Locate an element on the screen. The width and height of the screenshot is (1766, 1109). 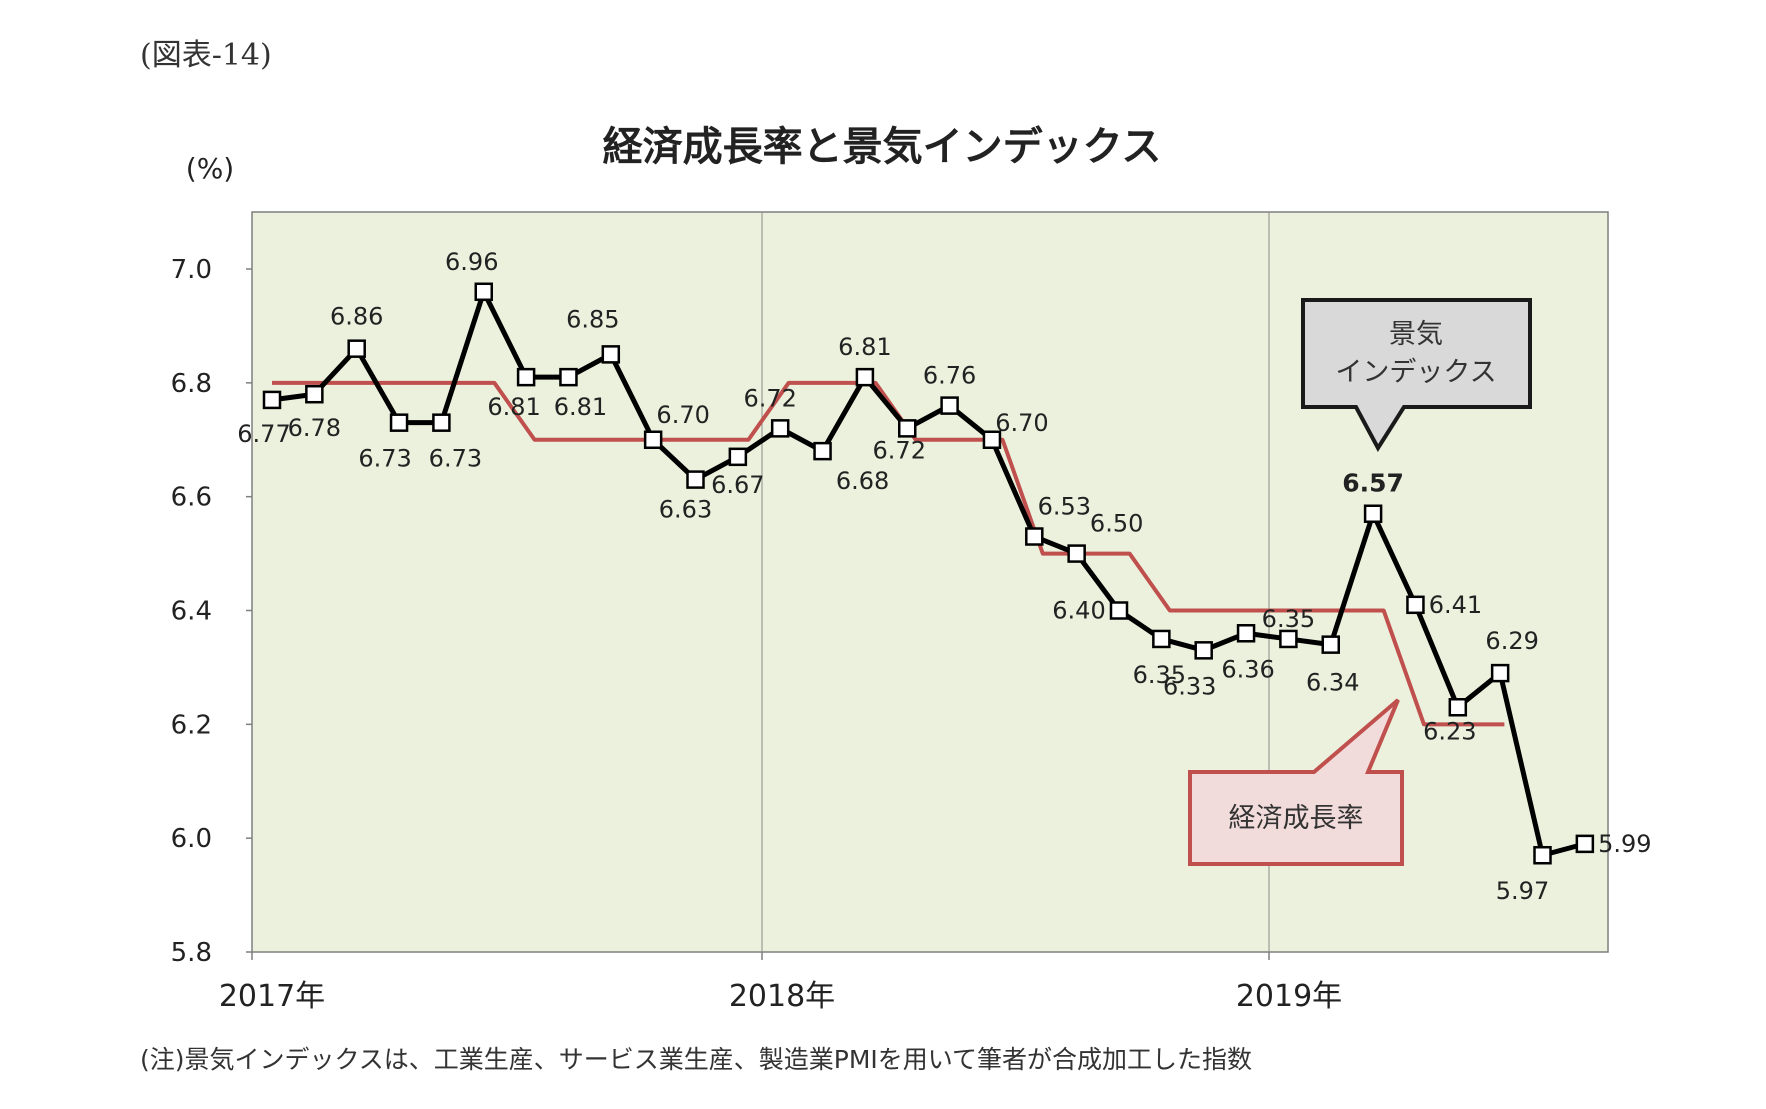
data-label-23: 6.36 is located at coordinates (1247, 669).